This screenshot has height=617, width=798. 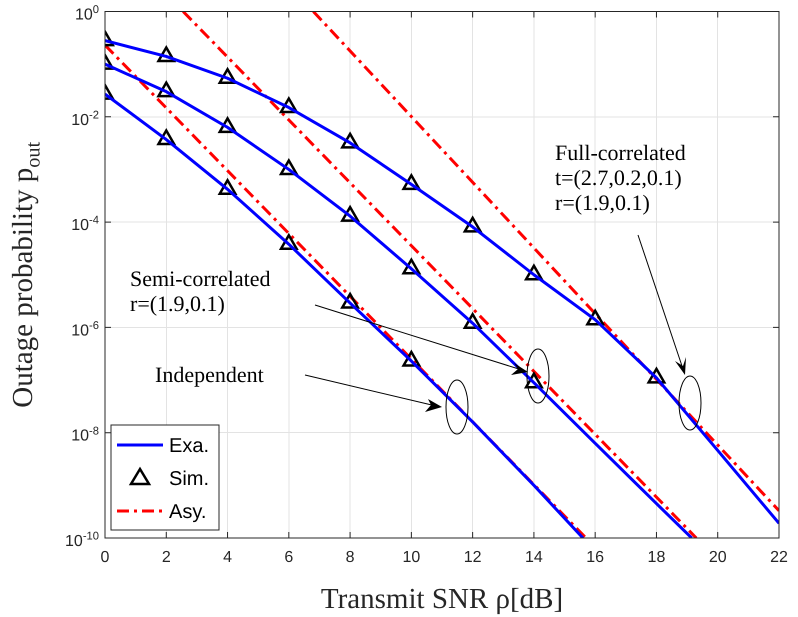 I want to click on x-tick-label: 8, so click(x=350, y=557).